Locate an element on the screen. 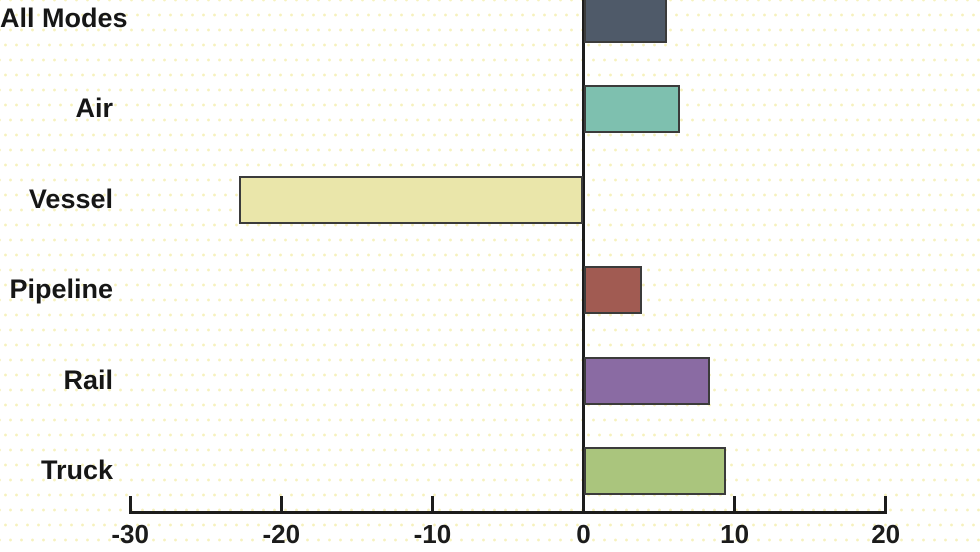  x-axis-line is located at coordinates (508, 512).